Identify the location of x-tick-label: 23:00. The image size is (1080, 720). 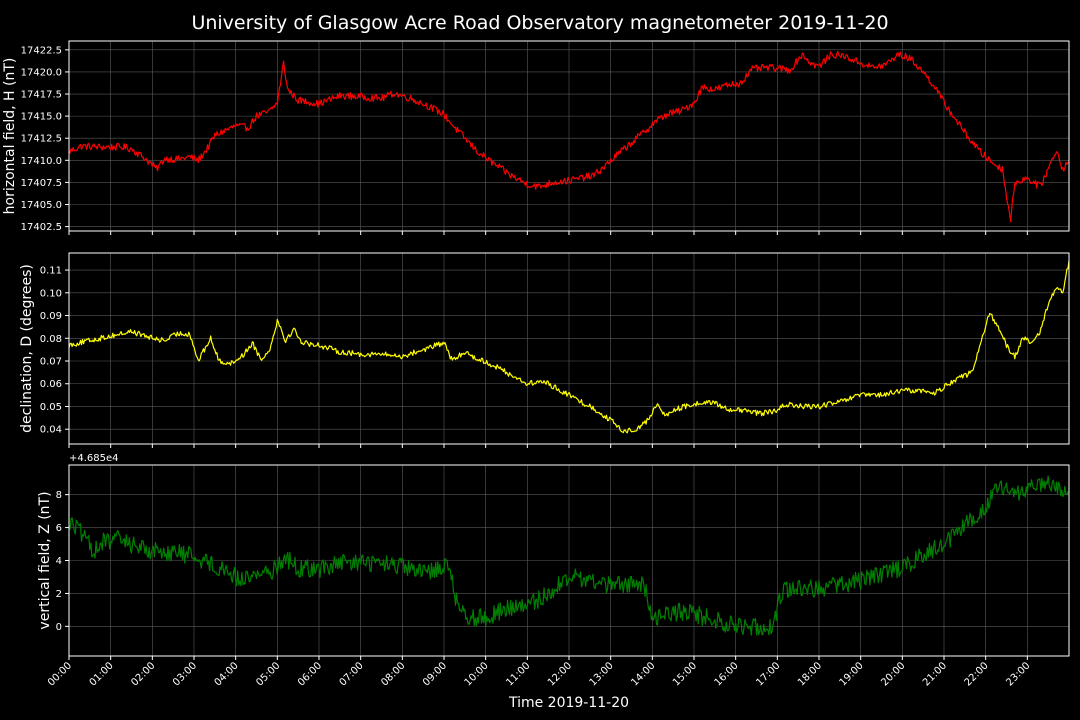
(1018, 674).